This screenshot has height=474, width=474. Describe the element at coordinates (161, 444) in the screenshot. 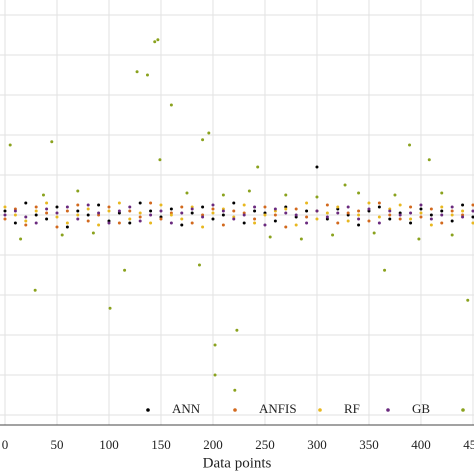

I see `x-tick-label: 150` at that location.